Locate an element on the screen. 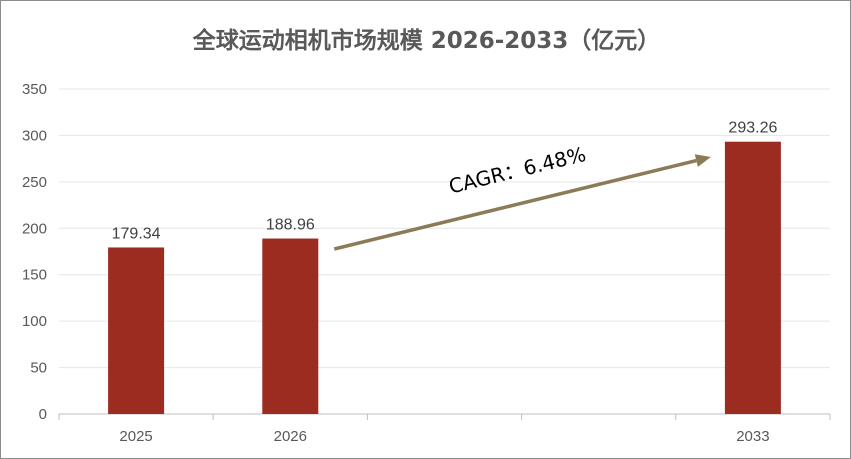 Image resolution: width=851 pixels, height=459 pixels. data-label-2026: 188.96 is located at coordinates (290, 225).